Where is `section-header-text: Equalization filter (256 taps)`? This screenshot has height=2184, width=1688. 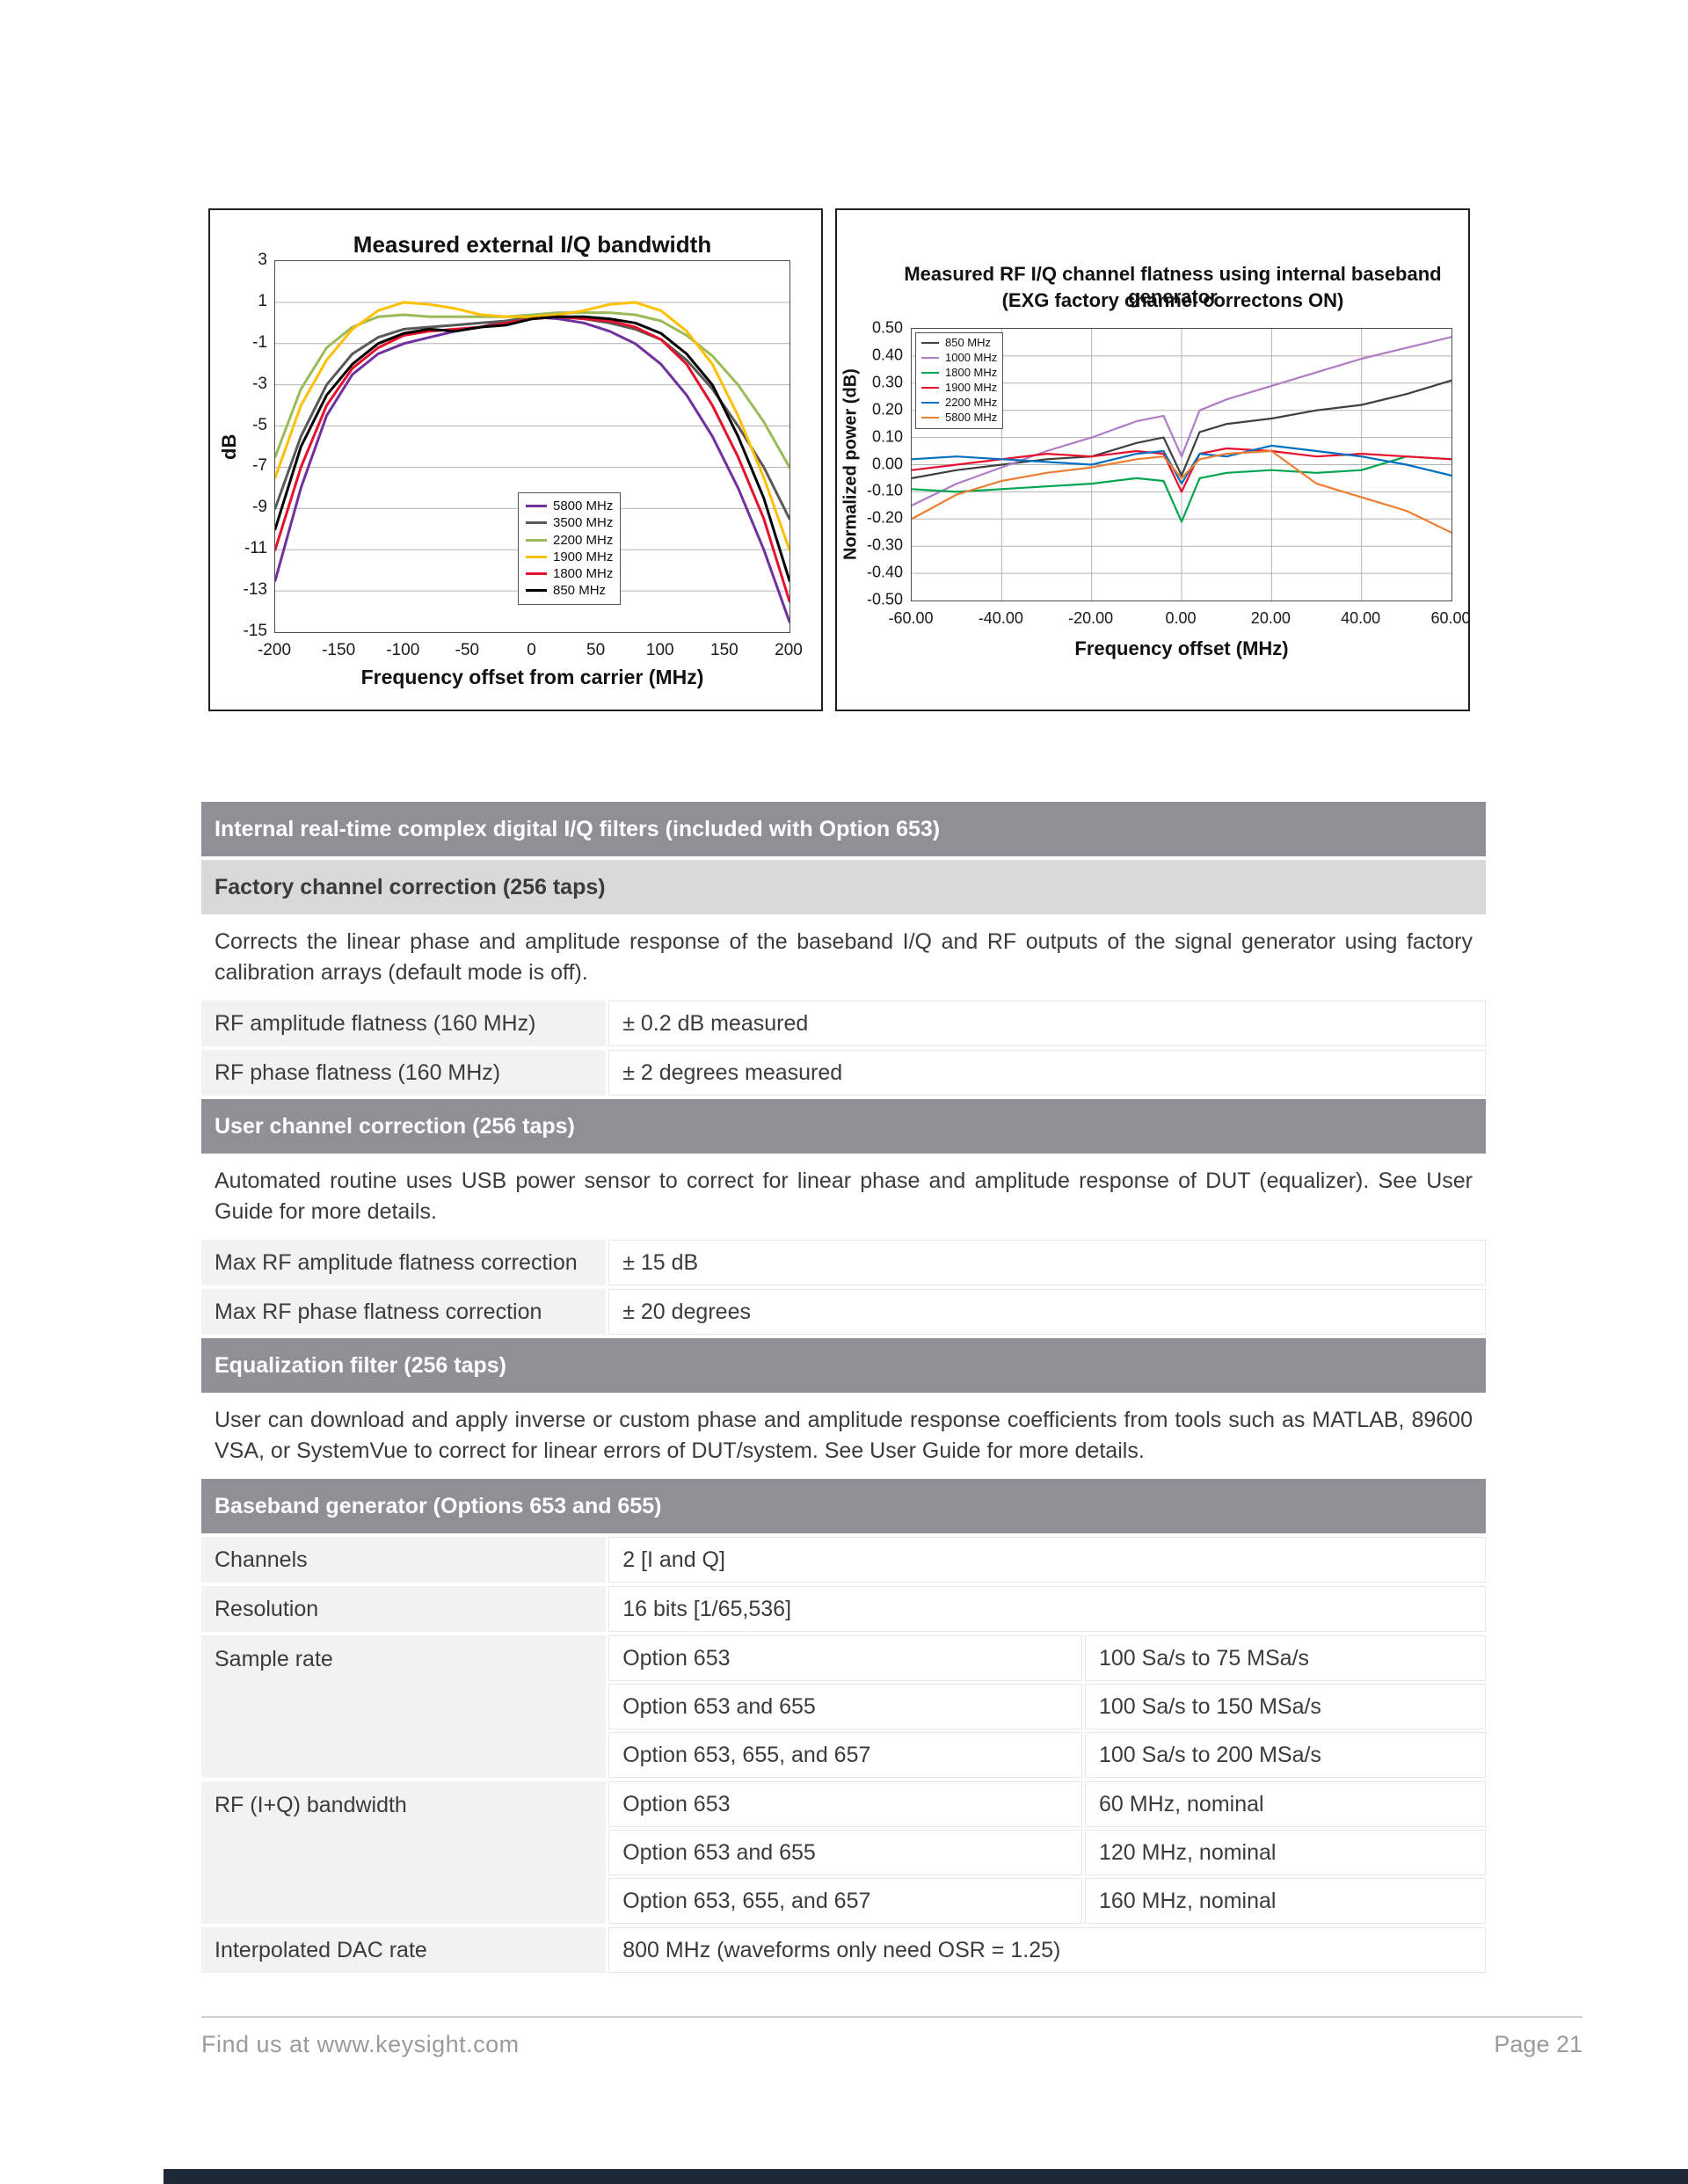
section-header-text: Equalization filter (256 taps) is located at coordinates (361, 1365).